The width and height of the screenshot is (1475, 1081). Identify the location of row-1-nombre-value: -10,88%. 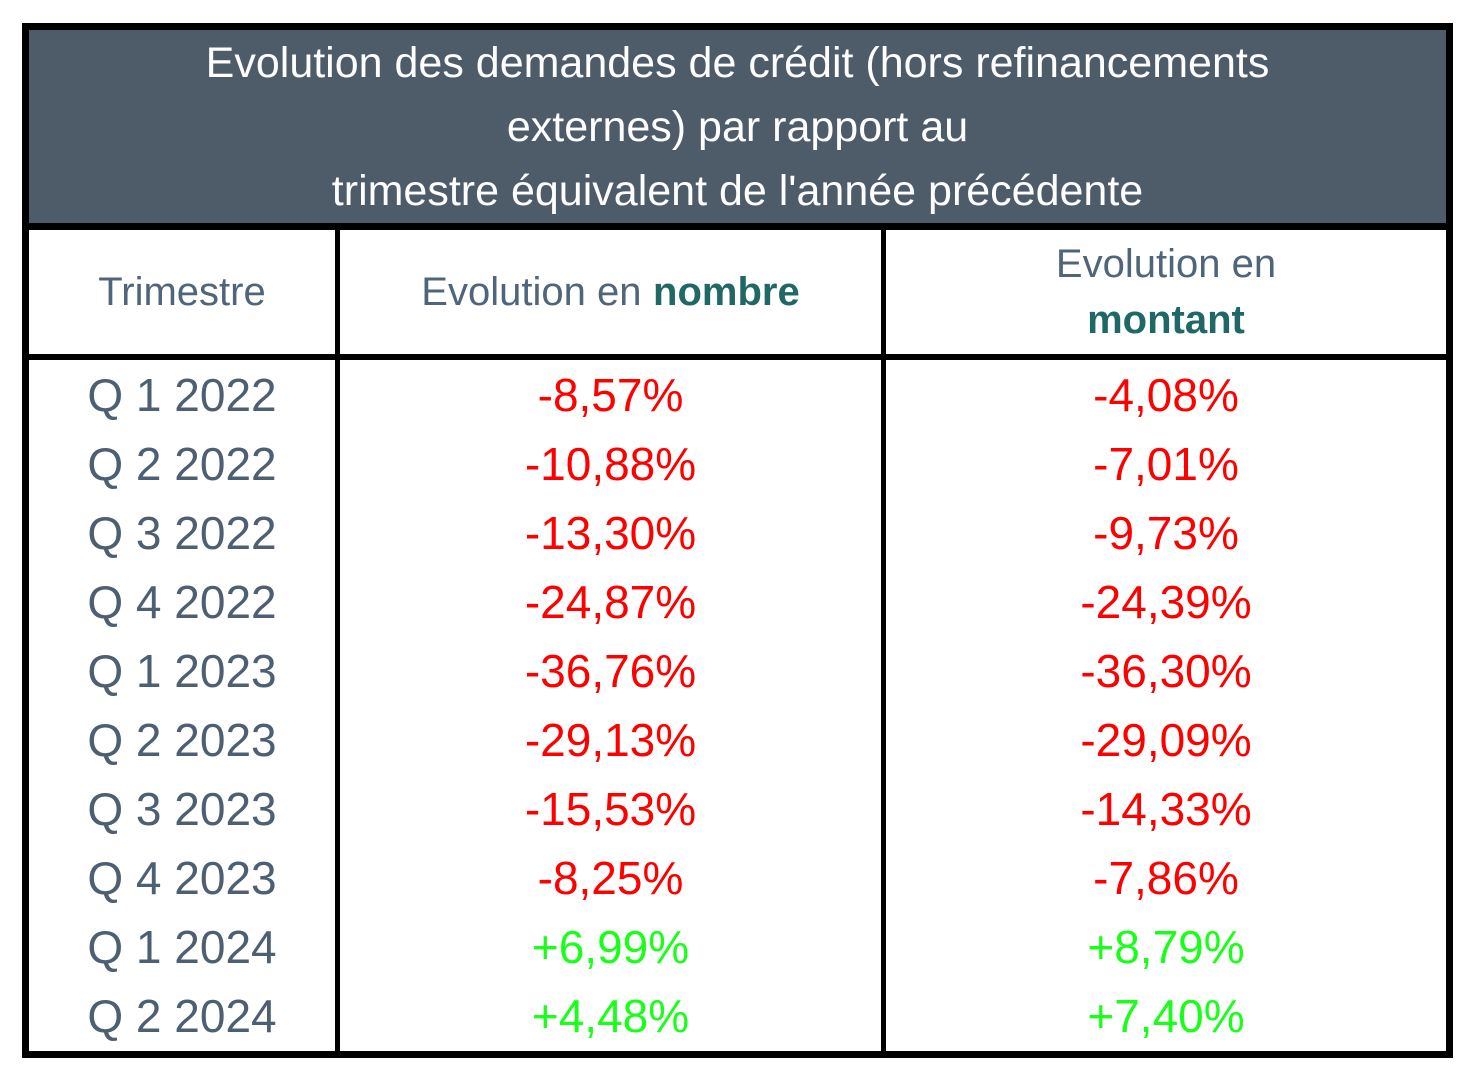
(610, 463).